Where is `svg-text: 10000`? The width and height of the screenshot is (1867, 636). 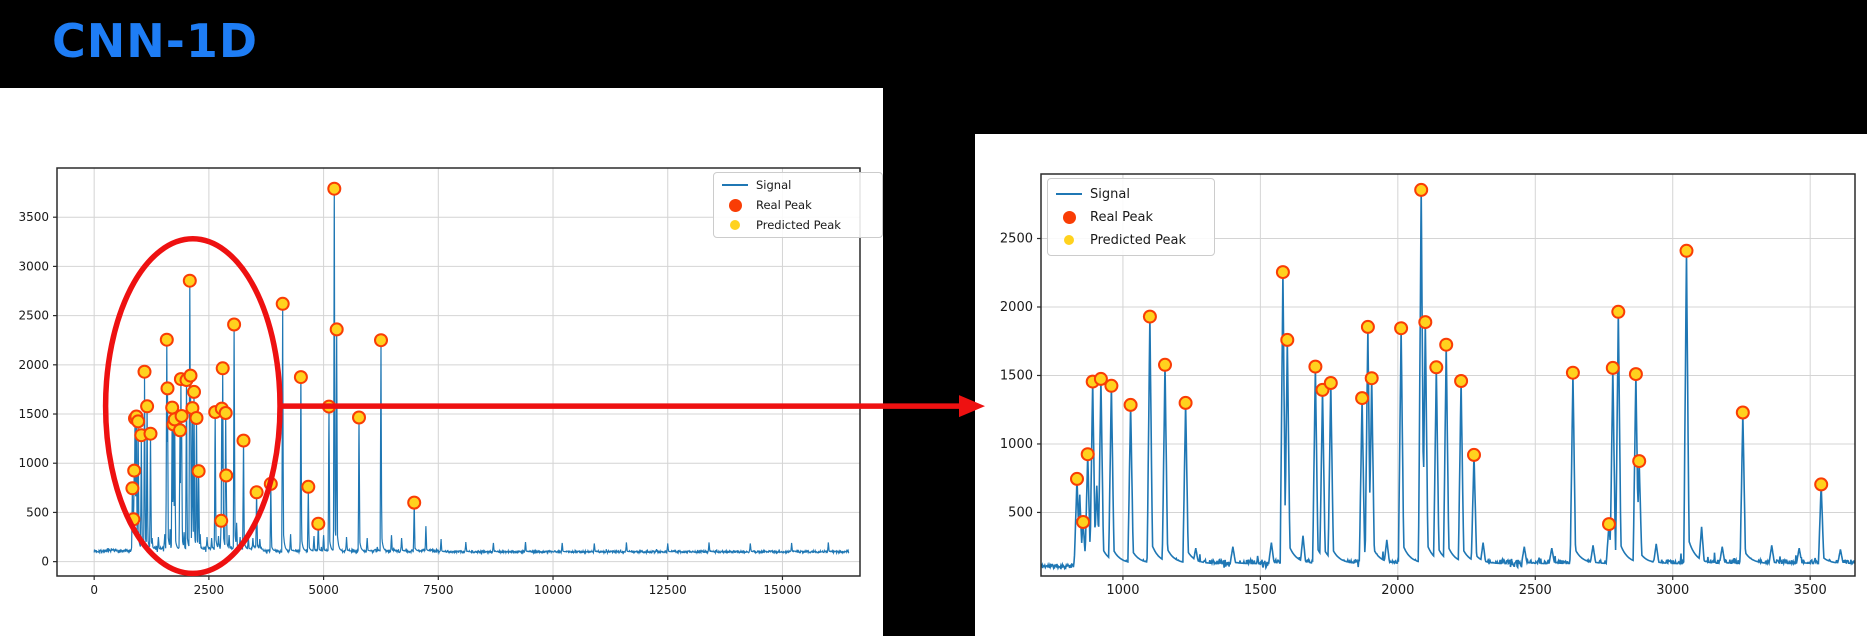
svg-text: 10000 is located at coordinates (553, 590).